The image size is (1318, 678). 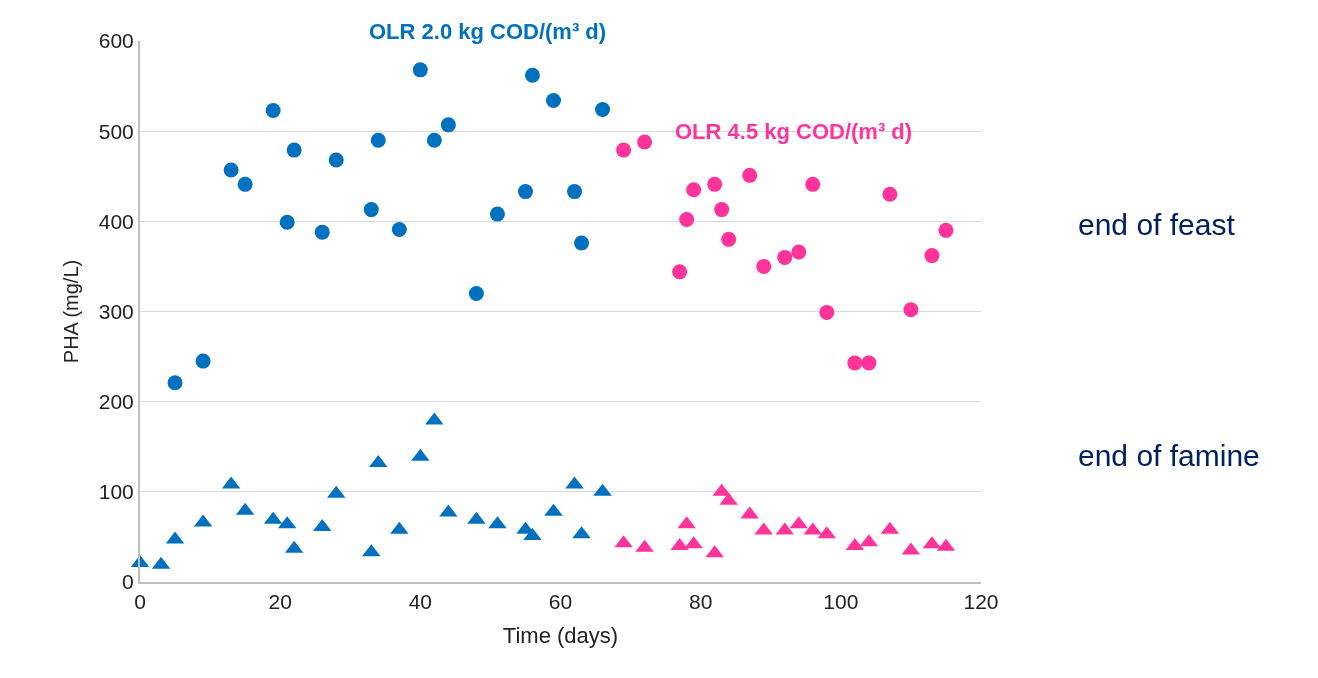 I want to click on y-tick-label: 200, so click(x=116, y=402).